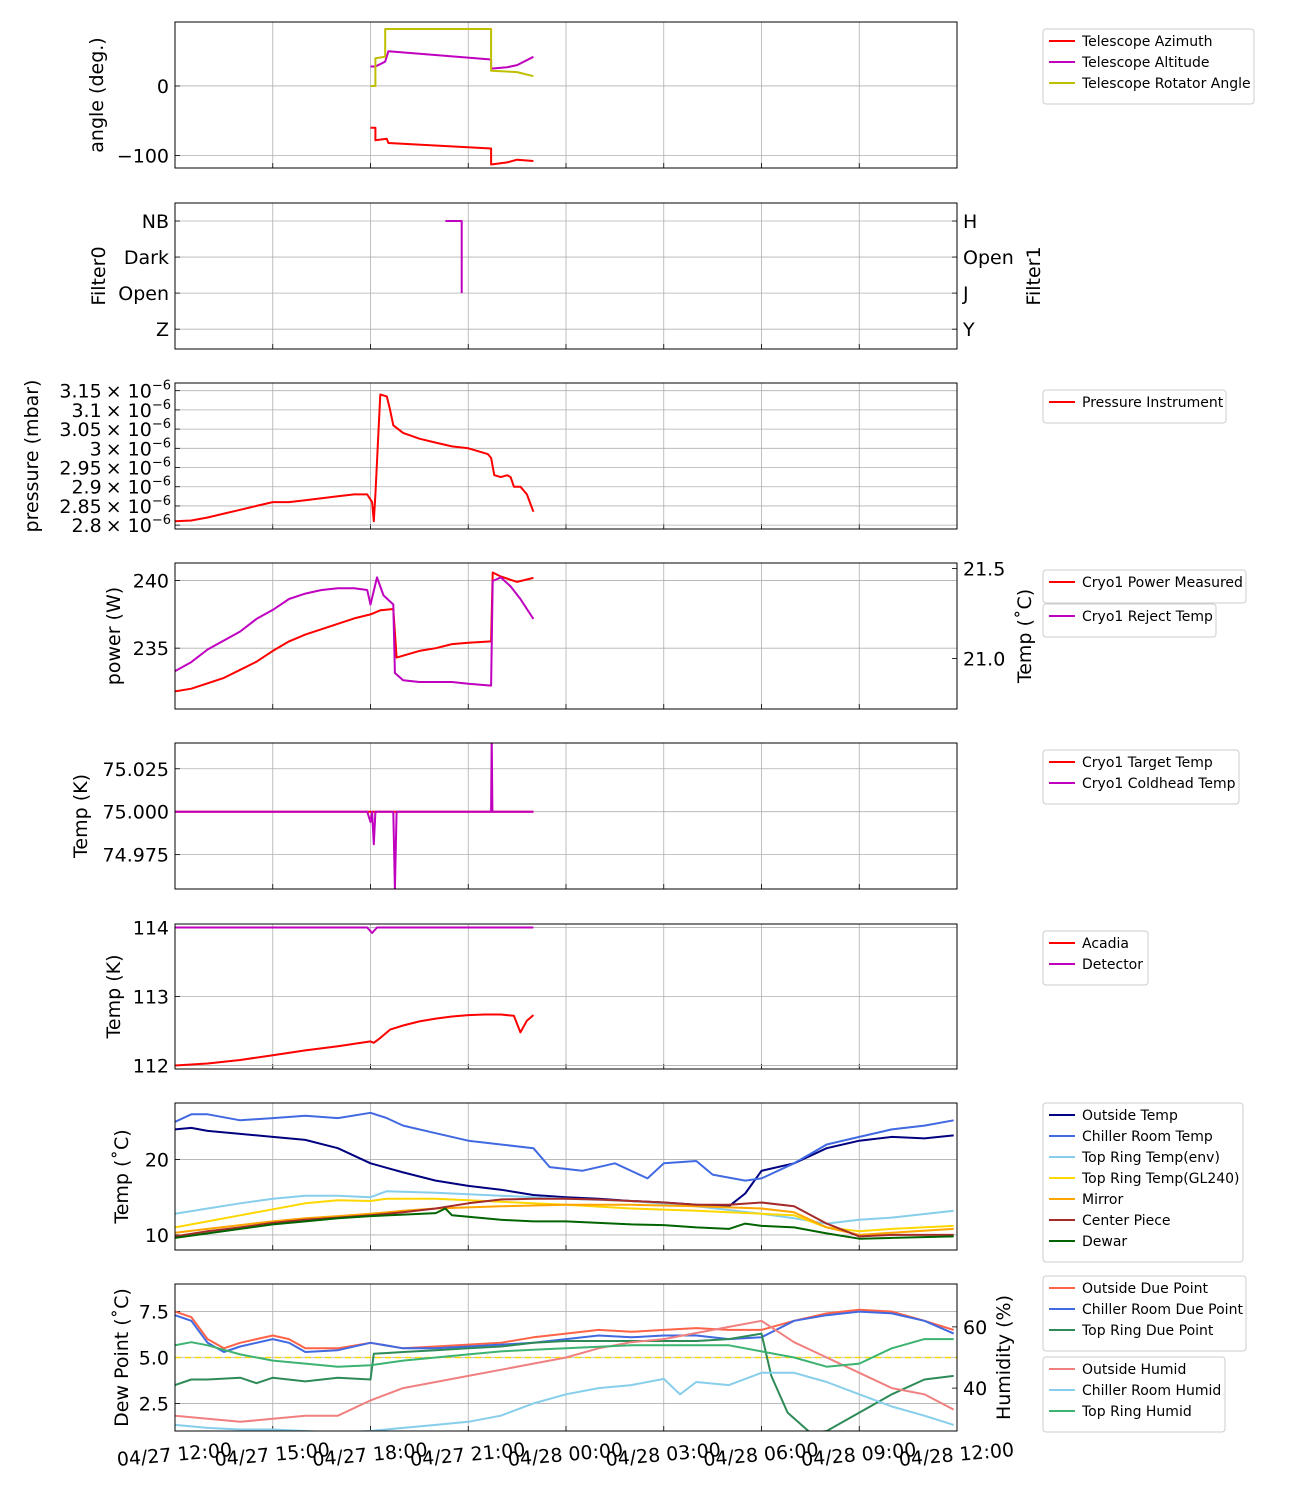 This screenshot has height=1500, width=1300. Describe the element at coordinates (32, 456) in the screenshot. I see `y-axis-label: pressure (mbar)` at that location.